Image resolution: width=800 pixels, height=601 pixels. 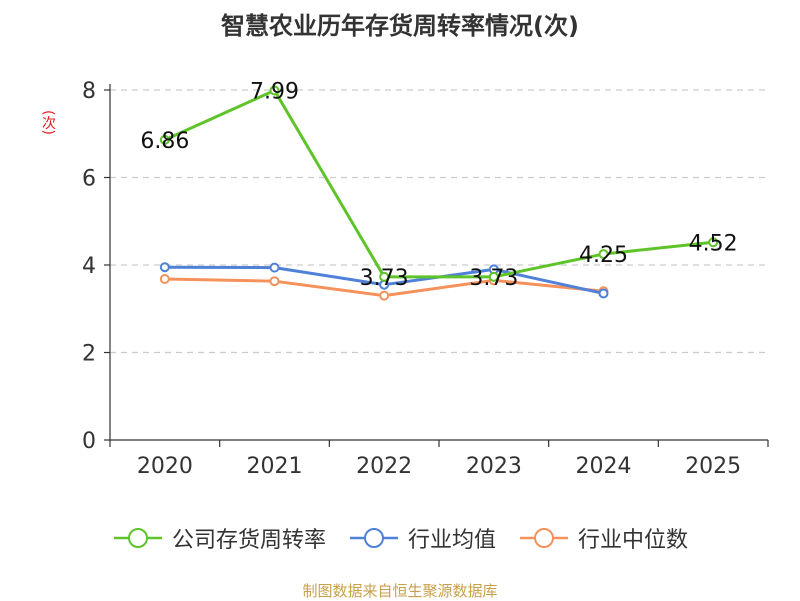 What do you see at coordinates (165, 466) in the screenshot?
I see `x-tick-label: 2020` at bounding box center [165, 466].